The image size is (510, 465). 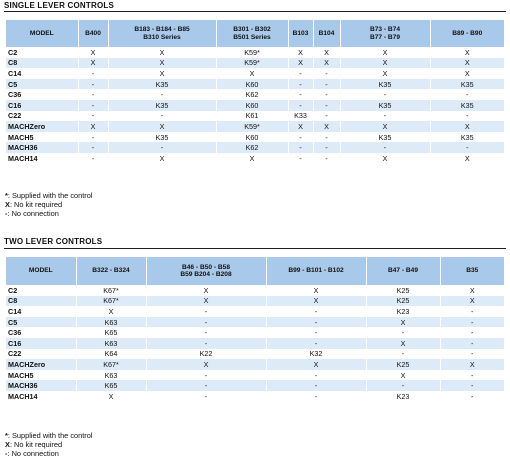 I want to click on header-text: B99 - B101 - B102, so click(x=316, y=271).